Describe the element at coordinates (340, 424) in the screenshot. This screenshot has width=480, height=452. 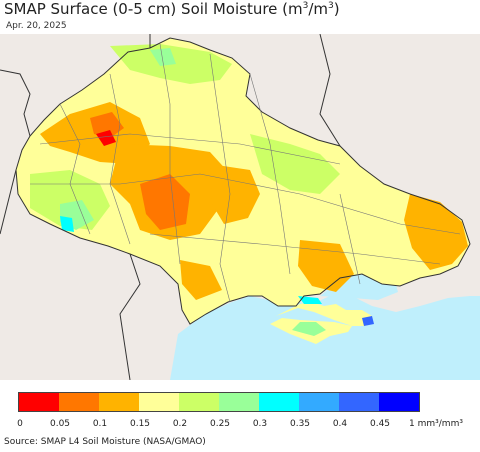
I see `legend-tick-label: 0.4` at that location.